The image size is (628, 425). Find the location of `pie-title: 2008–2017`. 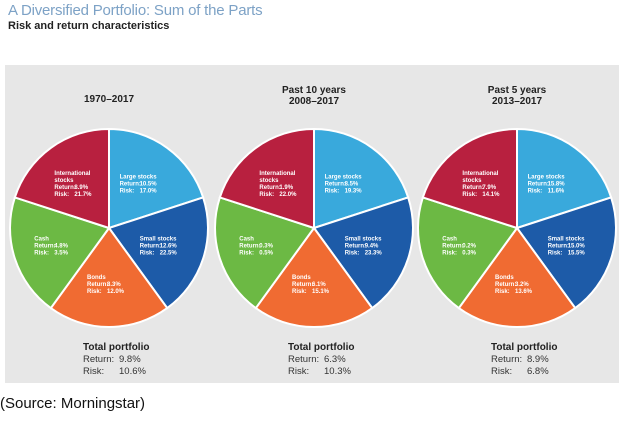

pie-title: 2008–2017 is located at coordinates (314, 101).